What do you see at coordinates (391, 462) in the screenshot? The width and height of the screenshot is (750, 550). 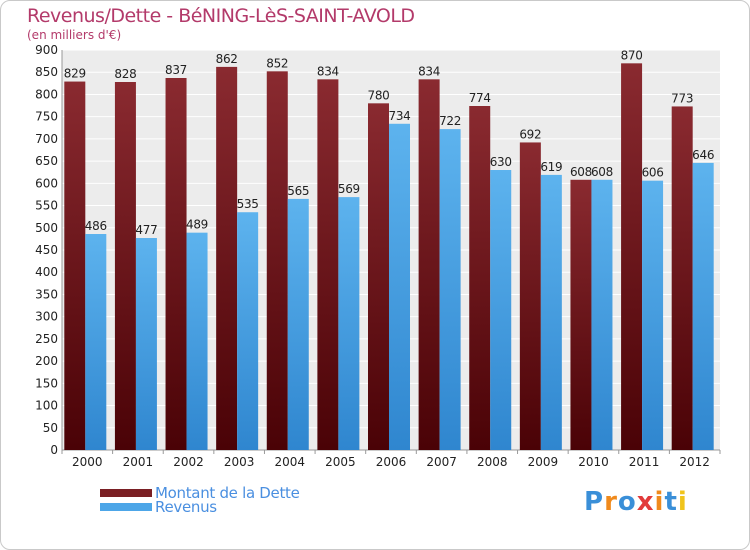 I see `x-tick-label: 2006` at bounding box center [391, 462].